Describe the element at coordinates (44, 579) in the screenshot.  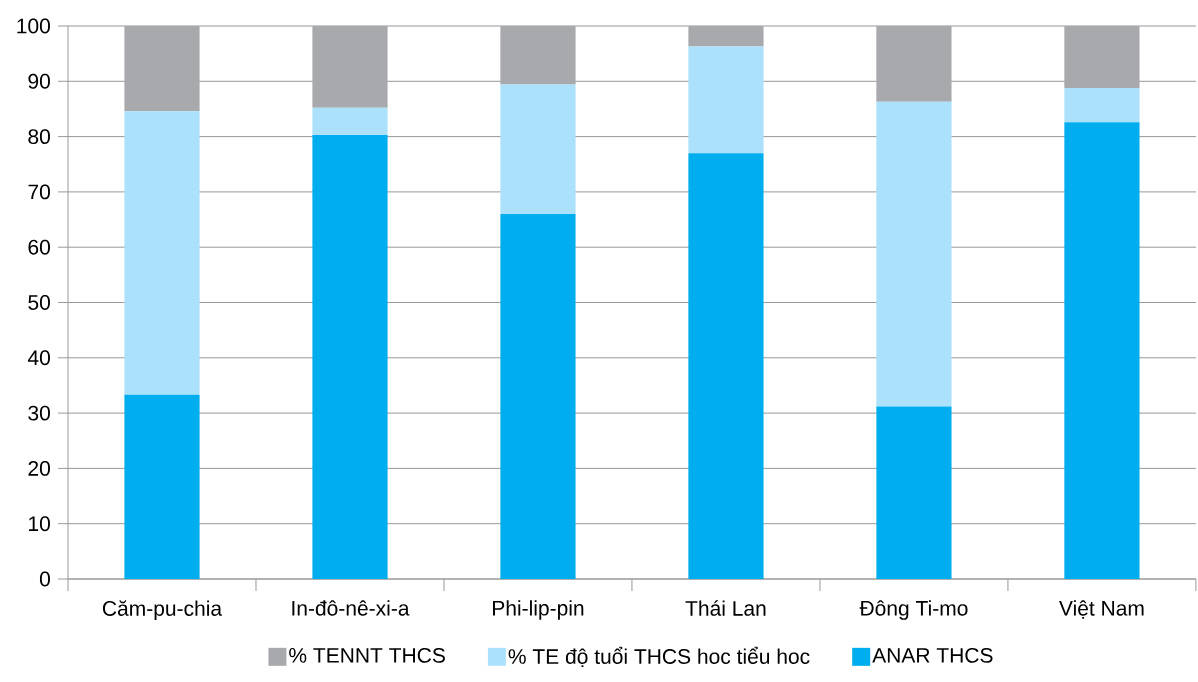
I see `y-tick-label: 0` at that location.